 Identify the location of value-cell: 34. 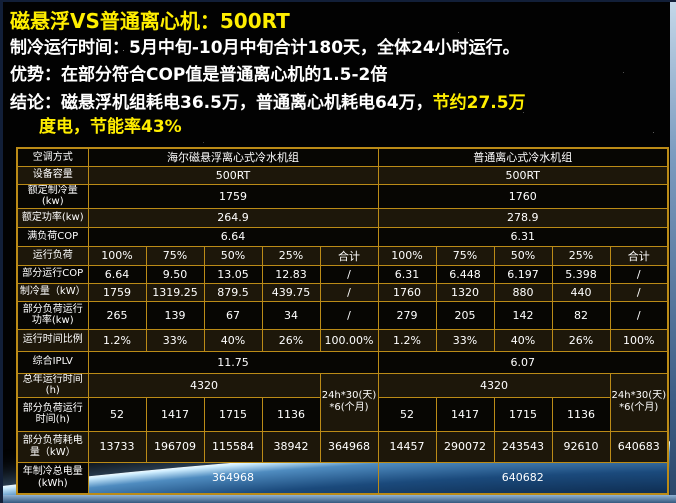
(291, 315).